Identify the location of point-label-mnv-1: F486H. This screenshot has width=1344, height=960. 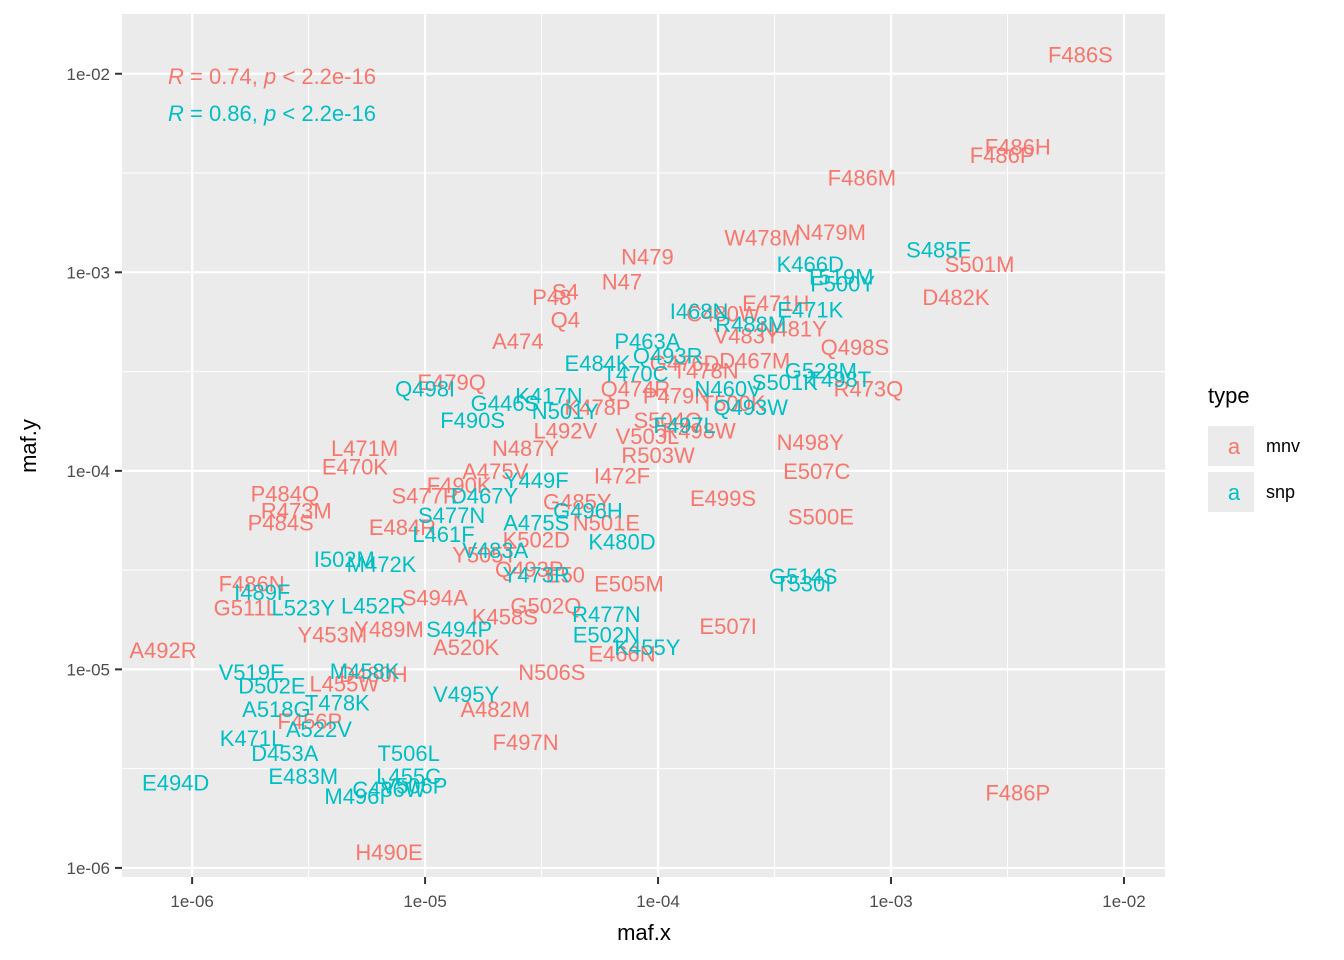
(1018, 147).